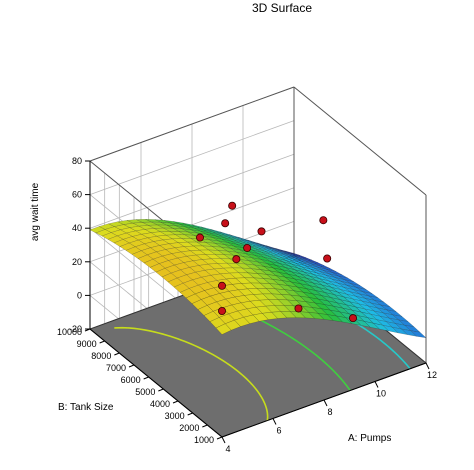  Describe the element at coordinates (75, 329) in the screenshot. I see `z-tick-label: -20` at that location.